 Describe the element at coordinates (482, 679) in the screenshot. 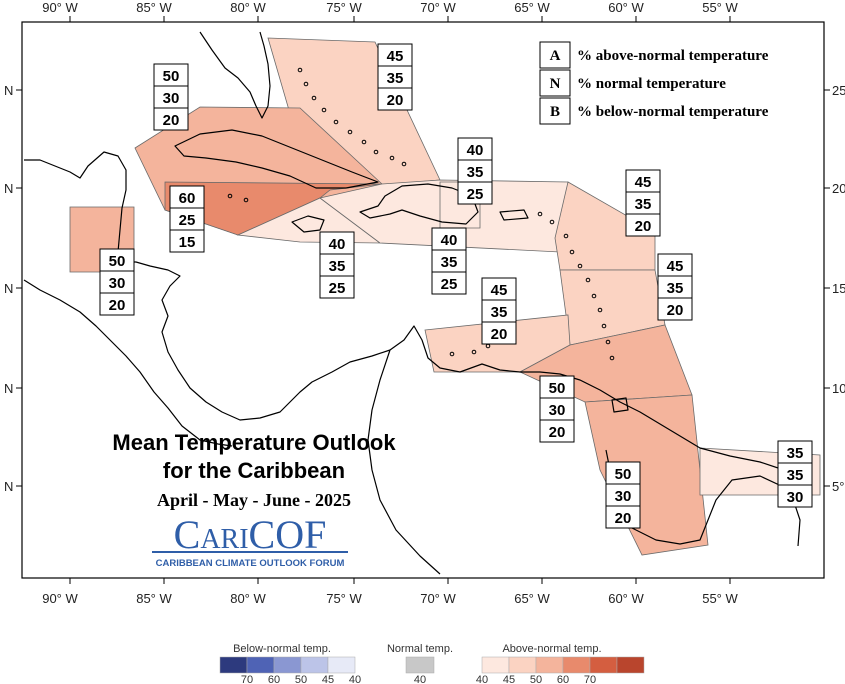

I see `colorbar-above-tick: 40` at that location.